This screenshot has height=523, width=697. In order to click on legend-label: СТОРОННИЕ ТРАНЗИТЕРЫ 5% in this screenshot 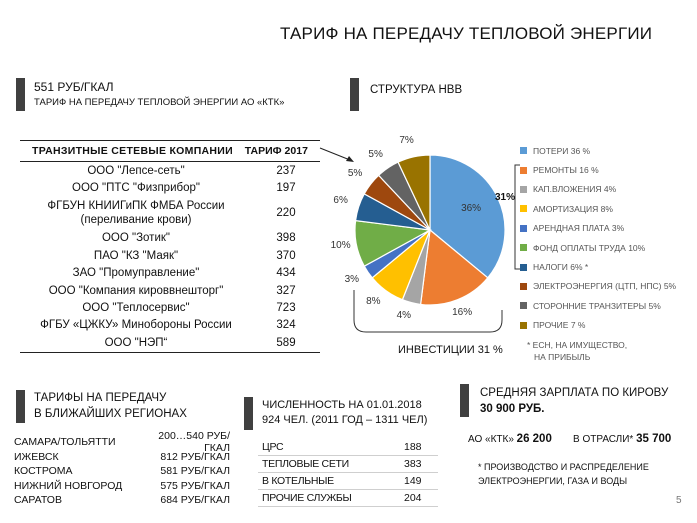, I will do `click(597, 305)`.